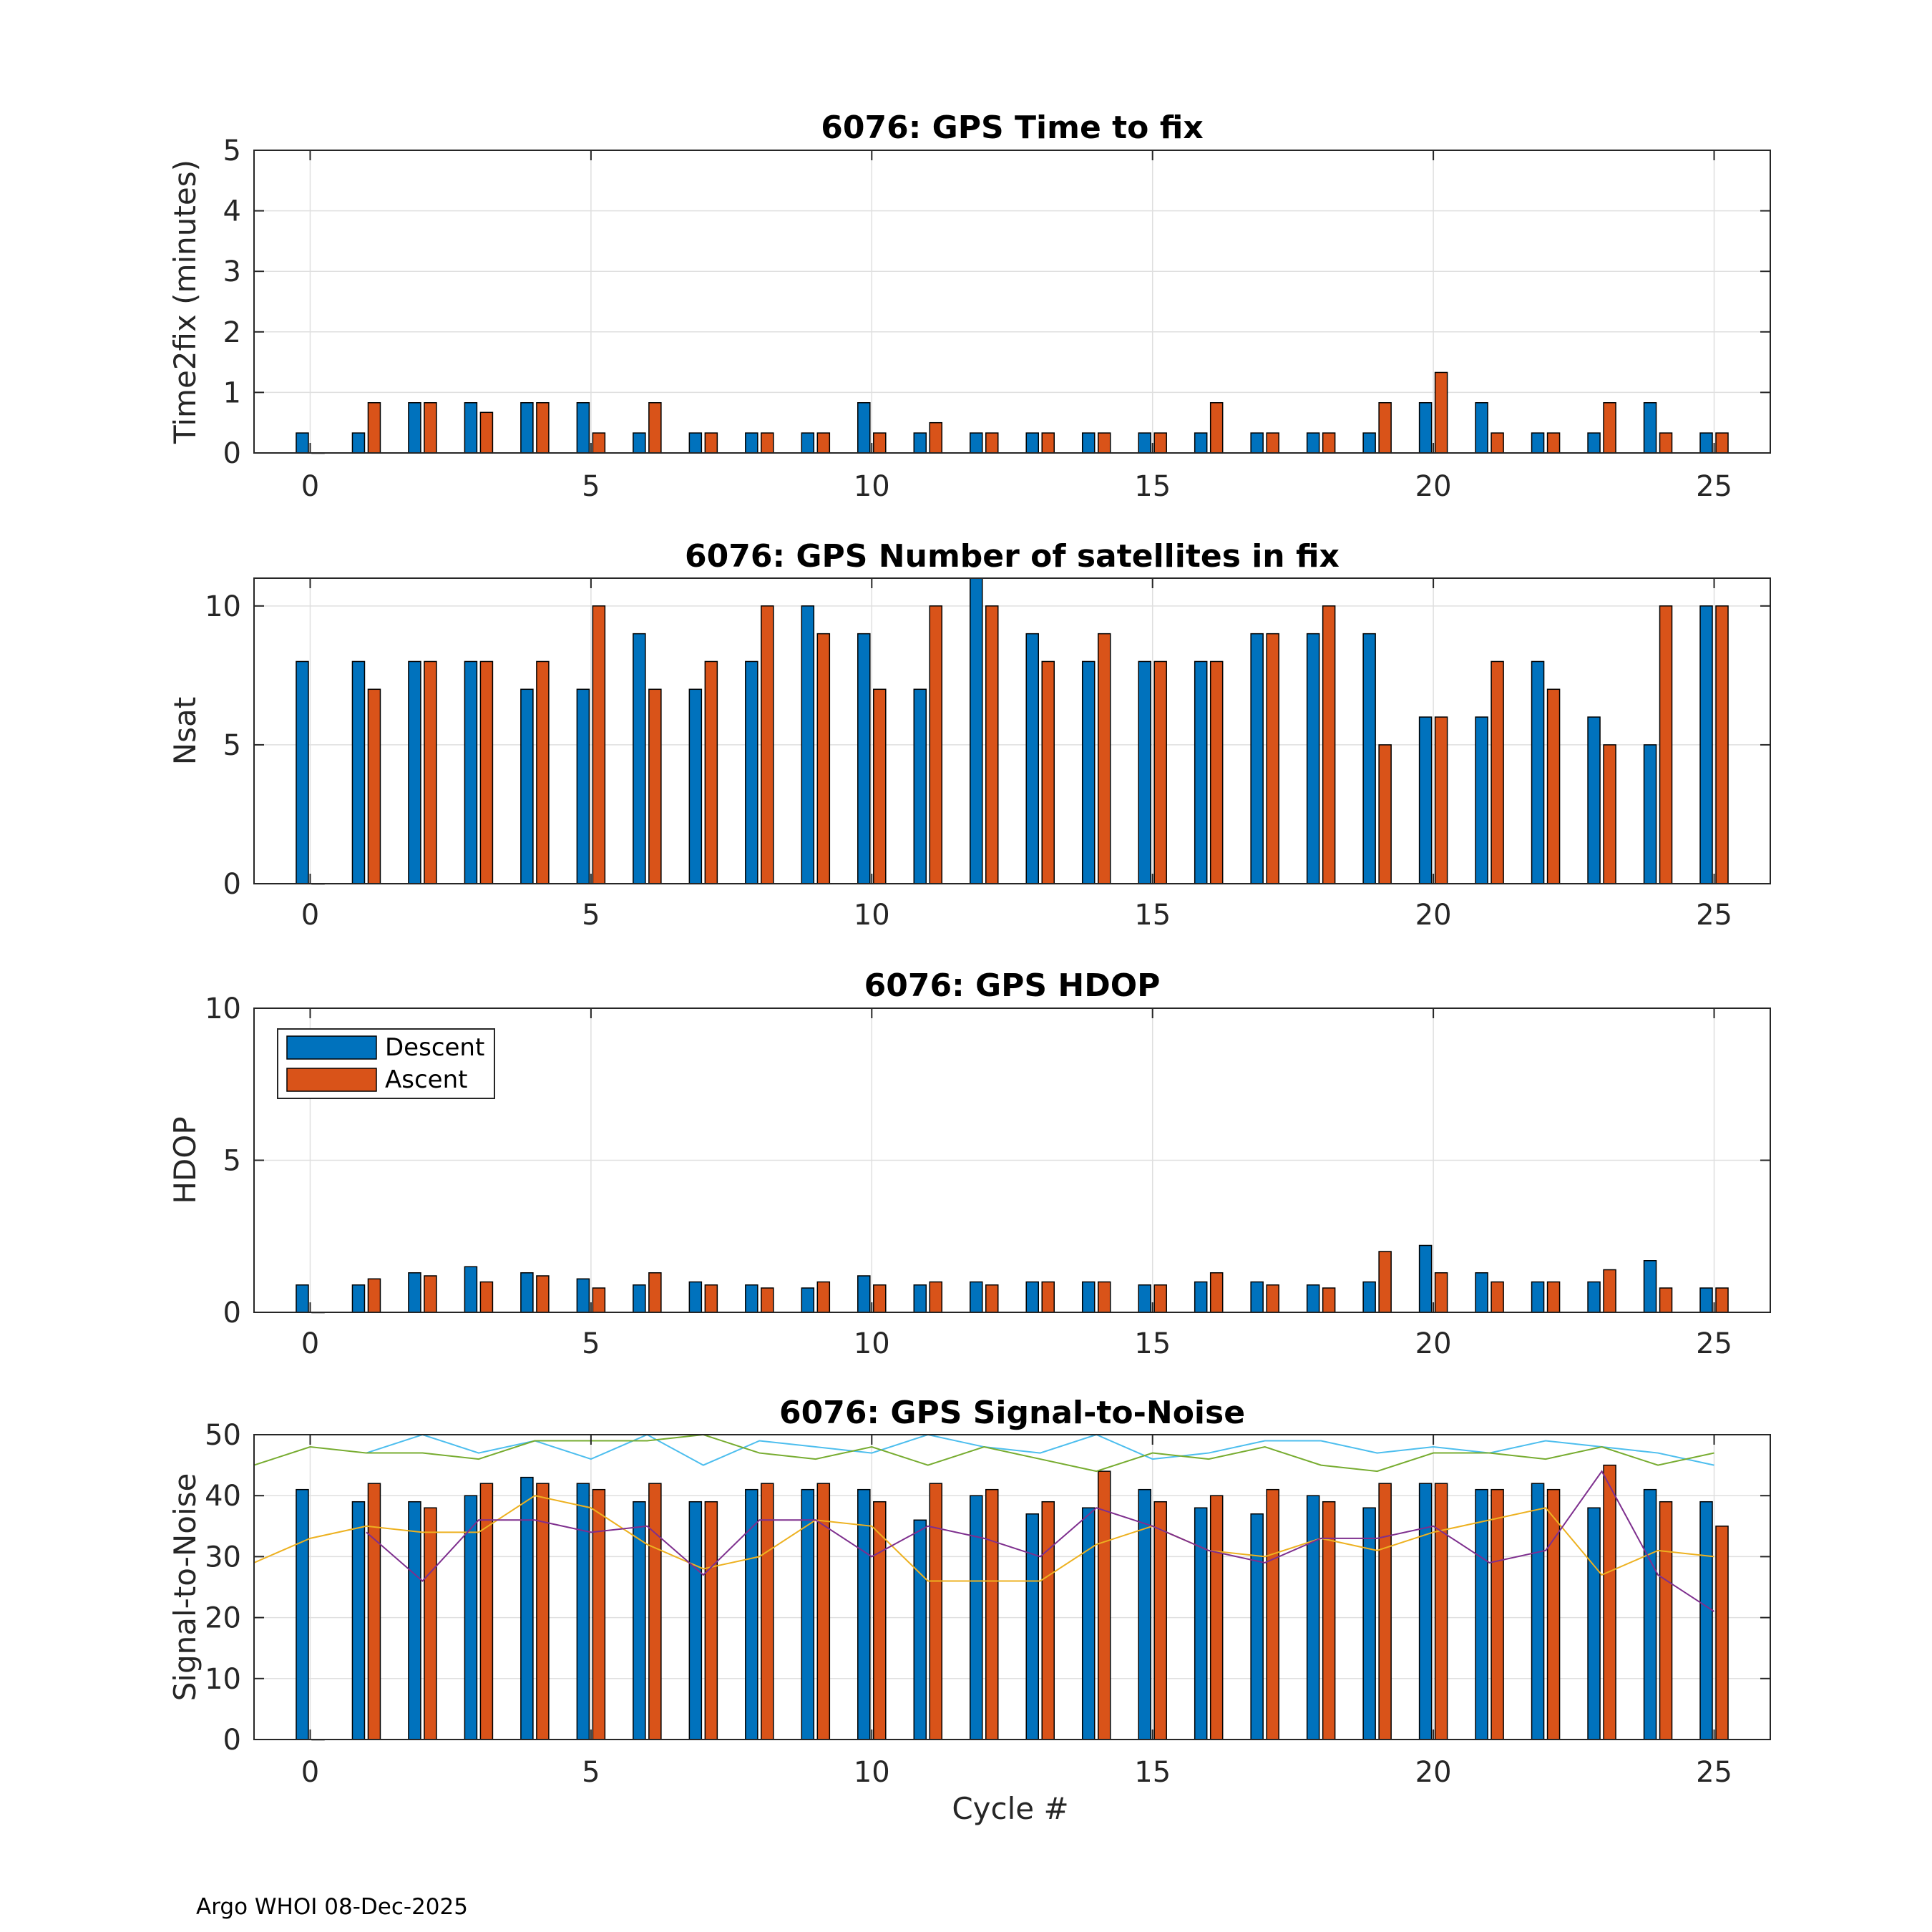 The height and width of the screenshot is (1932, 1932). I want to click on footer-text: Argo WHOI 08-Dec-2025, so click(332, 1907).